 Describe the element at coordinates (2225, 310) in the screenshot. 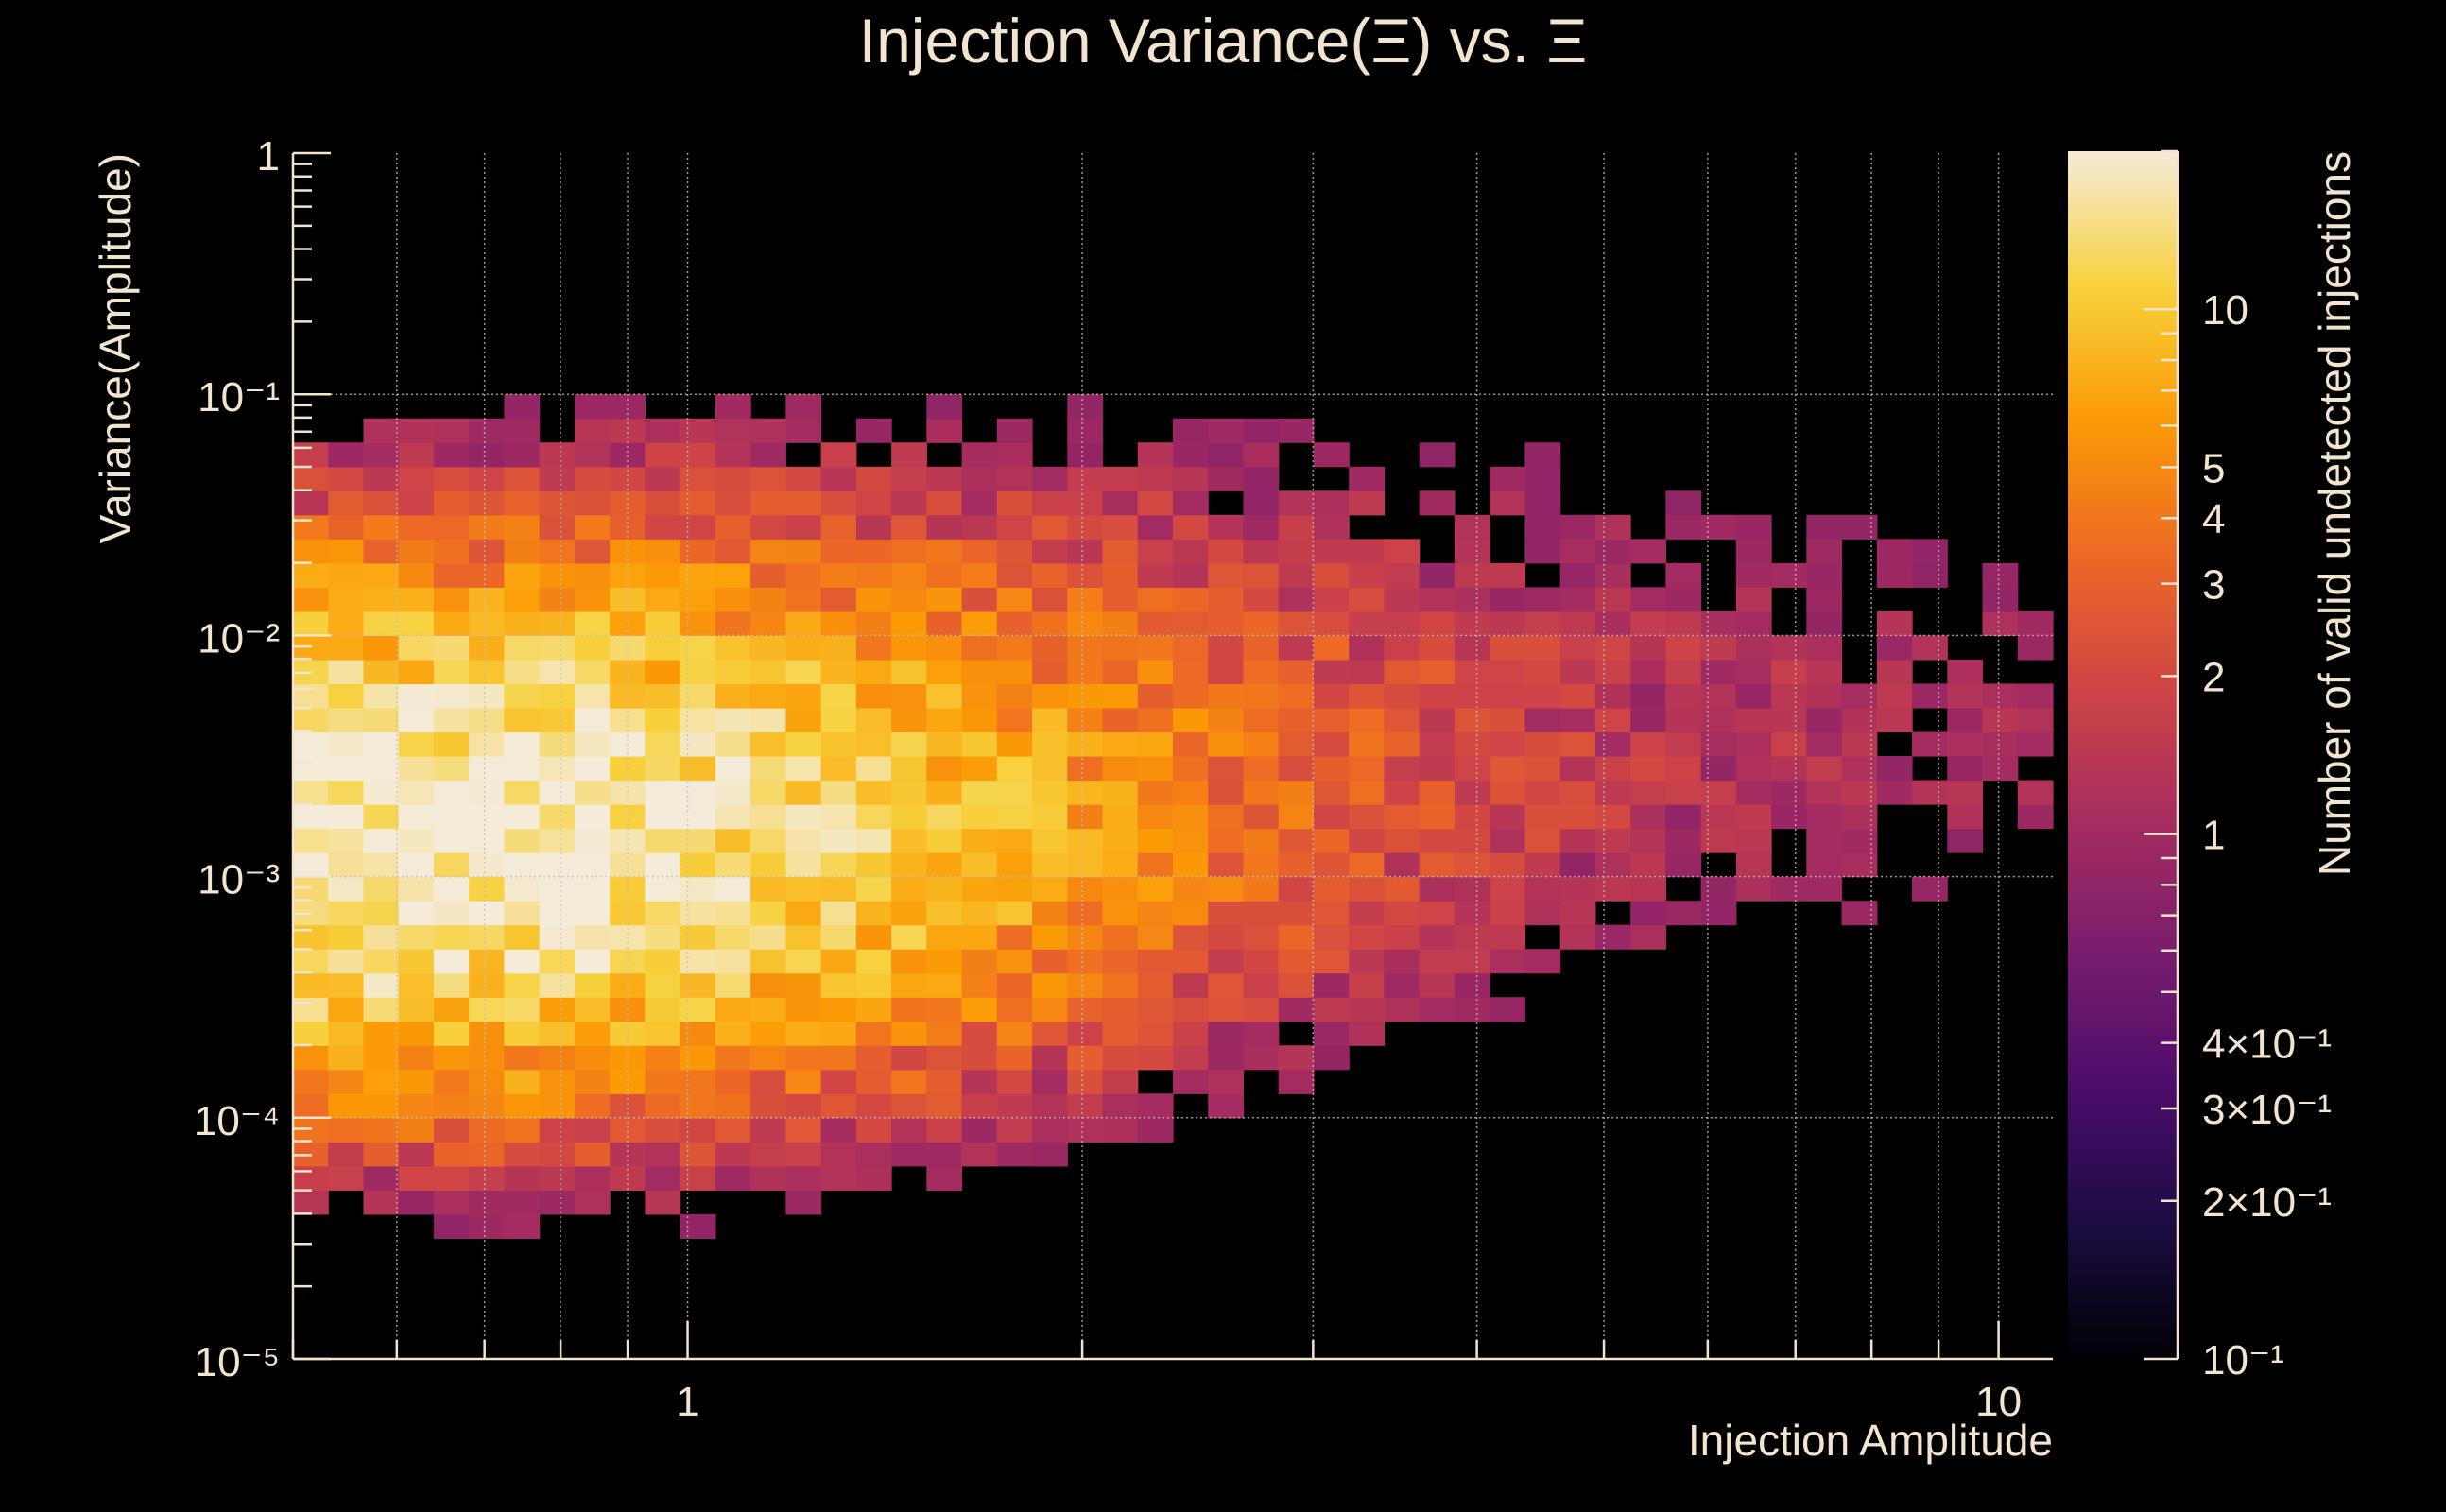

I see `color-scale-tick-label: 10` at that location.